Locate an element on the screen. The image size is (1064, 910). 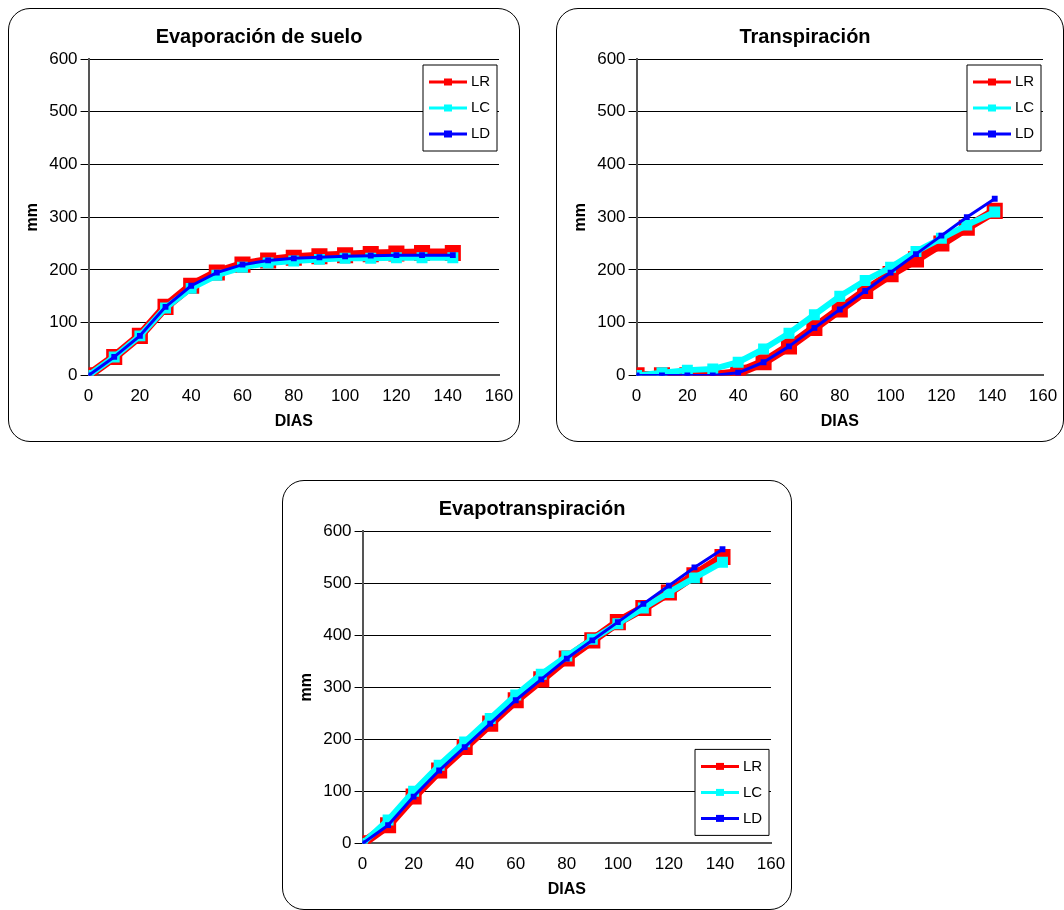
chart-title: Evapotranspiración is located at coordinates (532, 507).